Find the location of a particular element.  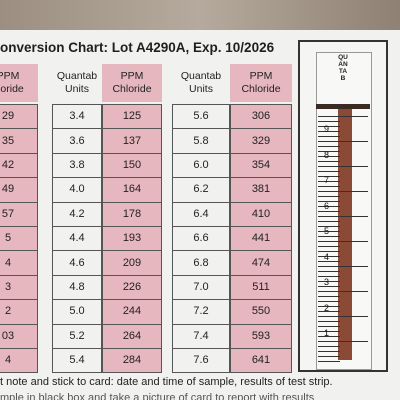

table-cell: 57 is located at coordinates (19, 214).